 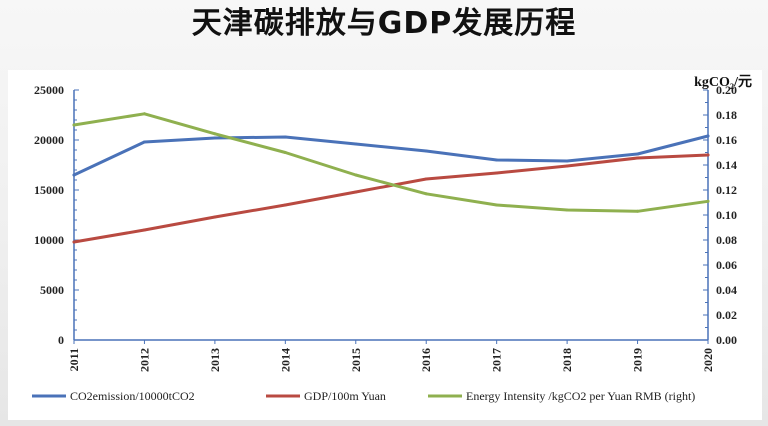 What do you see at coordinates (723, 82) in the screenshot?
I see `right-axis-unit: kgCO₂/元` at bounding box center [723, 82].